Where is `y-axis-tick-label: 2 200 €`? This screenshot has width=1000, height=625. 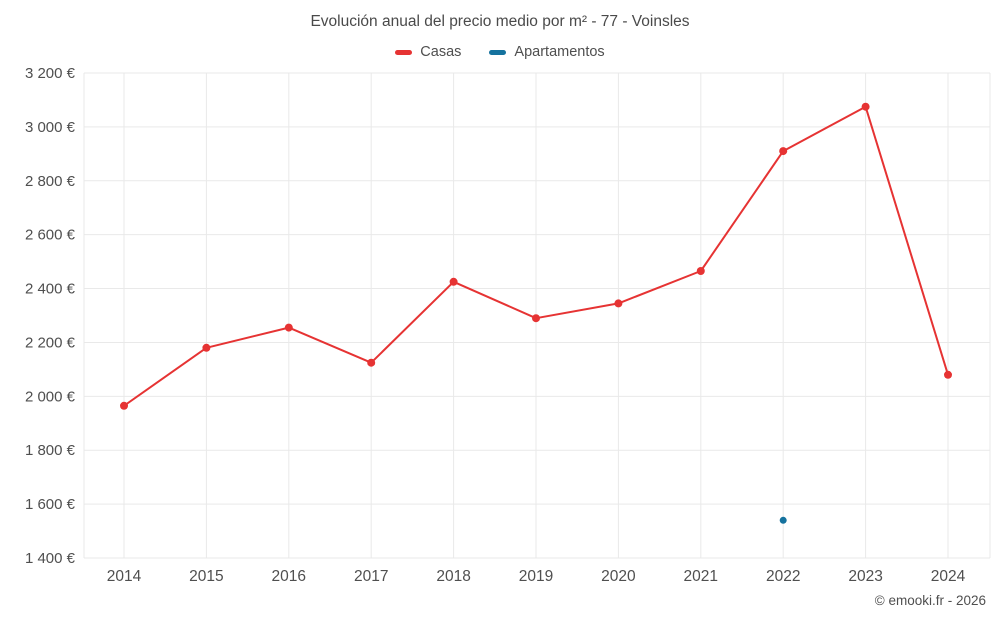
y-axis-tick-label: 2 200 € is located at coordinates (50, 342).